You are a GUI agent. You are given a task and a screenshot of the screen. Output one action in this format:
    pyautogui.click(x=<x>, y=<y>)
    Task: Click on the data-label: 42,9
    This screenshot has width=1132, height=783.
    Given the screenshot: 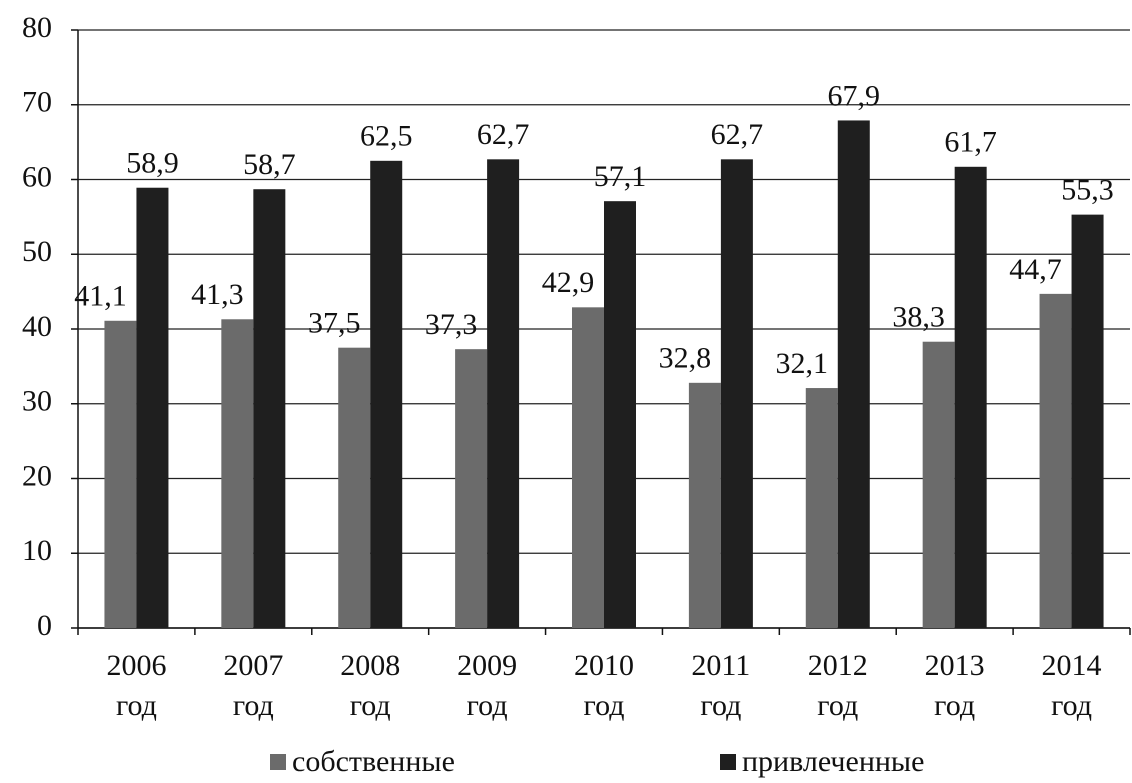 What is the action you would take?
    pyautogui.click(x=568, y=282)
    